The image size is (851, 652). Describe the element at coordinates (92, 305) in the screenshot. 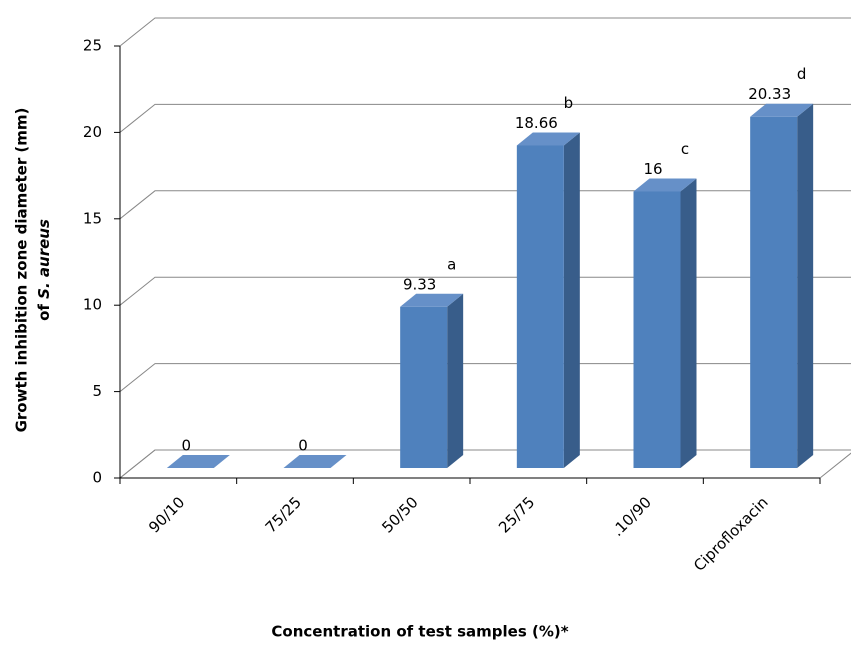

I see `y-tick-label: 10` at that location.